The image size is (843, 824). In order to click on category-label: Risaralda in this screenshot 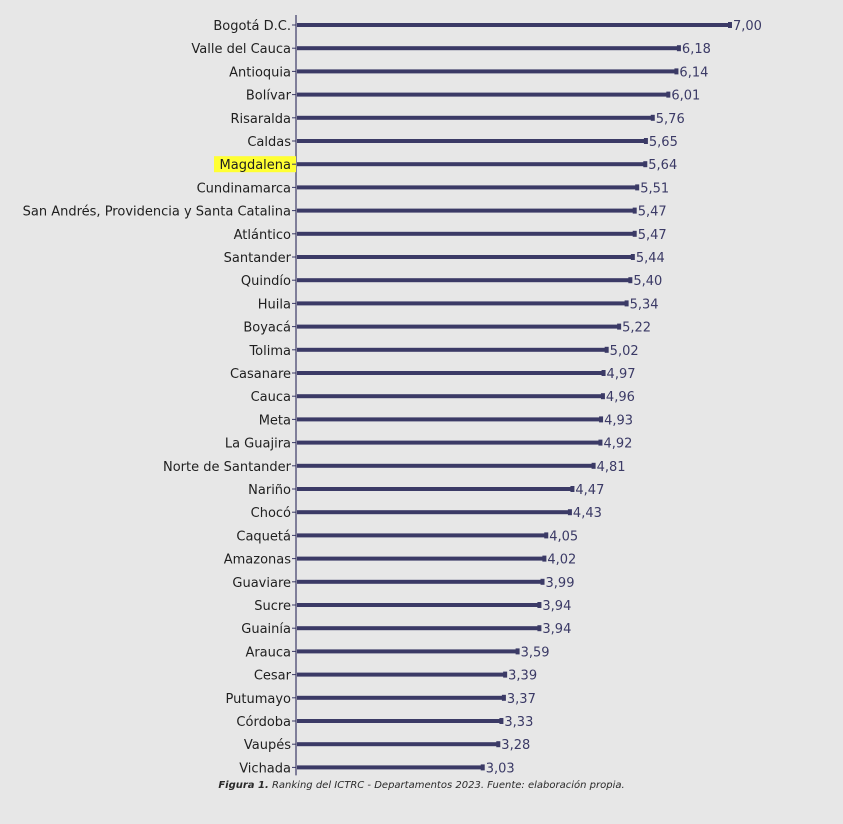, I will do `click(260, 119)`.